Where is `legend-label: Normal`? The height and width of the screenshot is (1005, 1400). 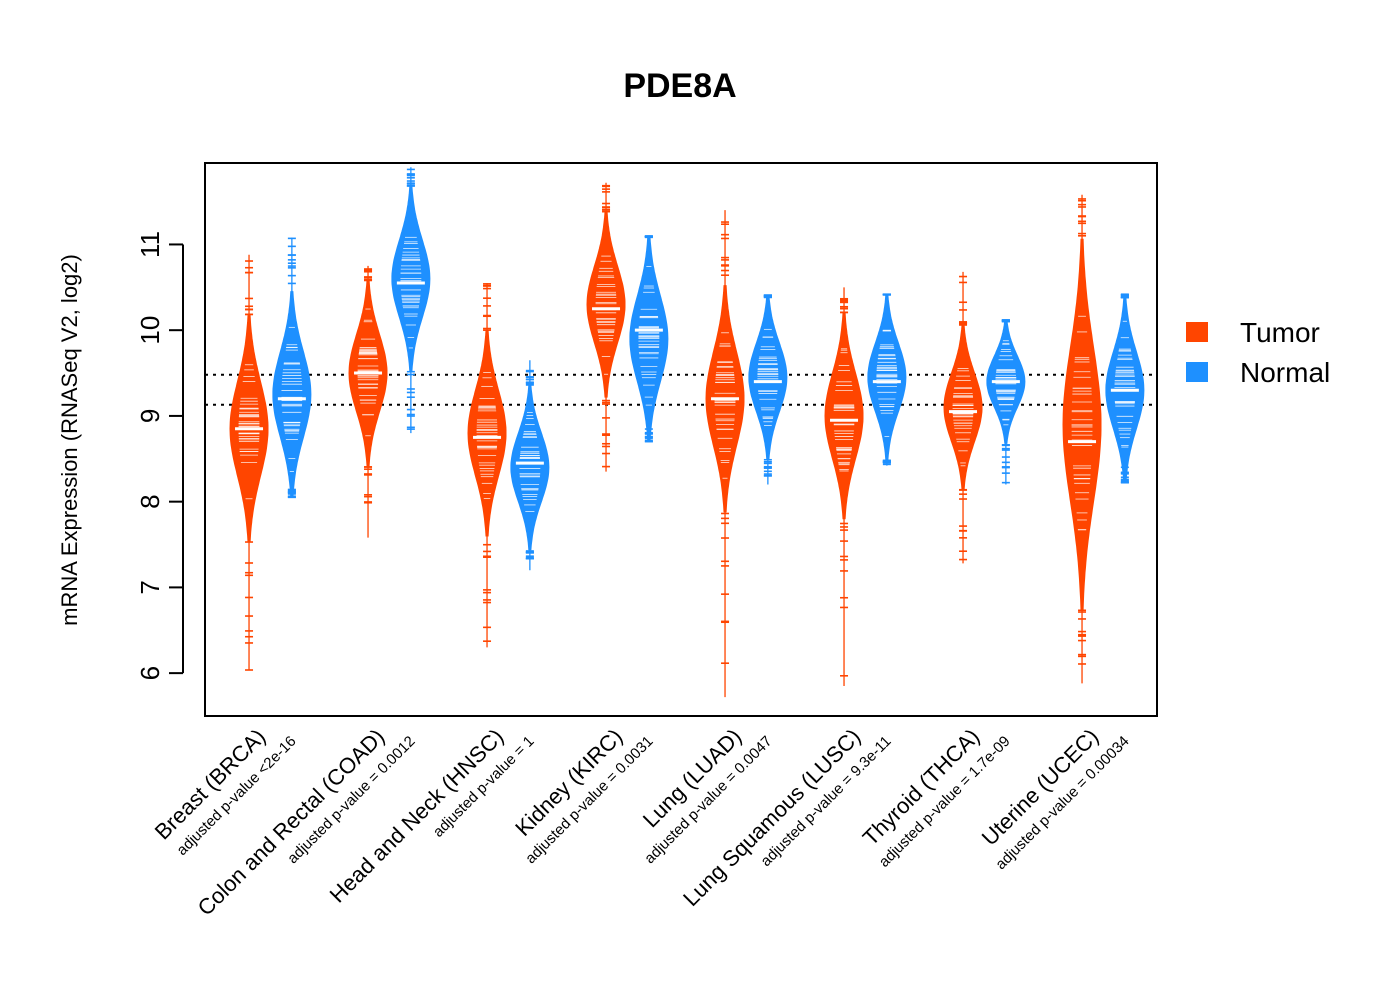
legend-label: Normal is located at coordinates (1285, 372).